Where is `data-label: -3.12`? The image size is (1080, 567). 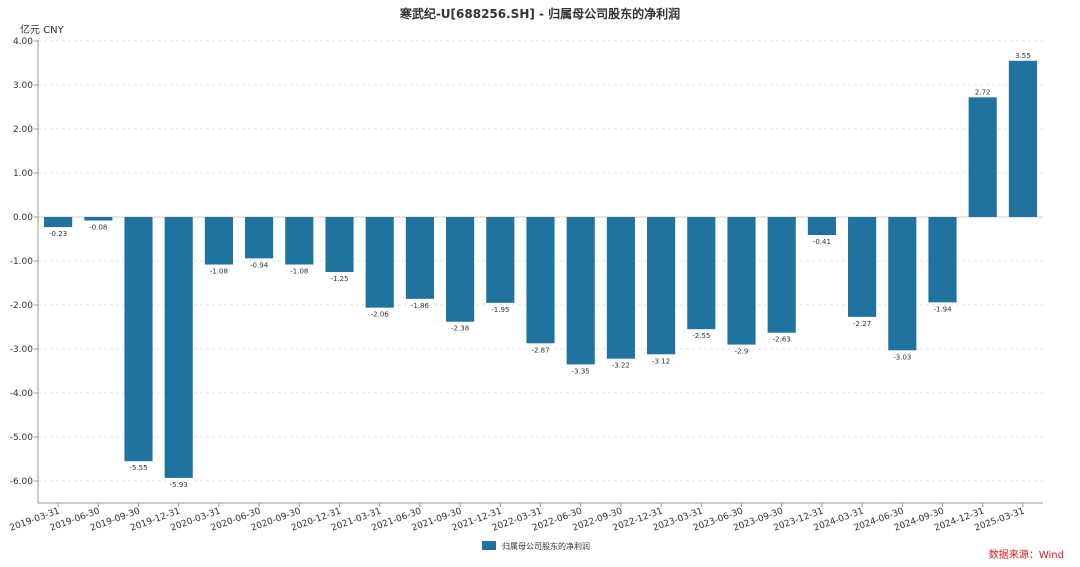
data-label: -3.12 is located at coordinates (661, 361).